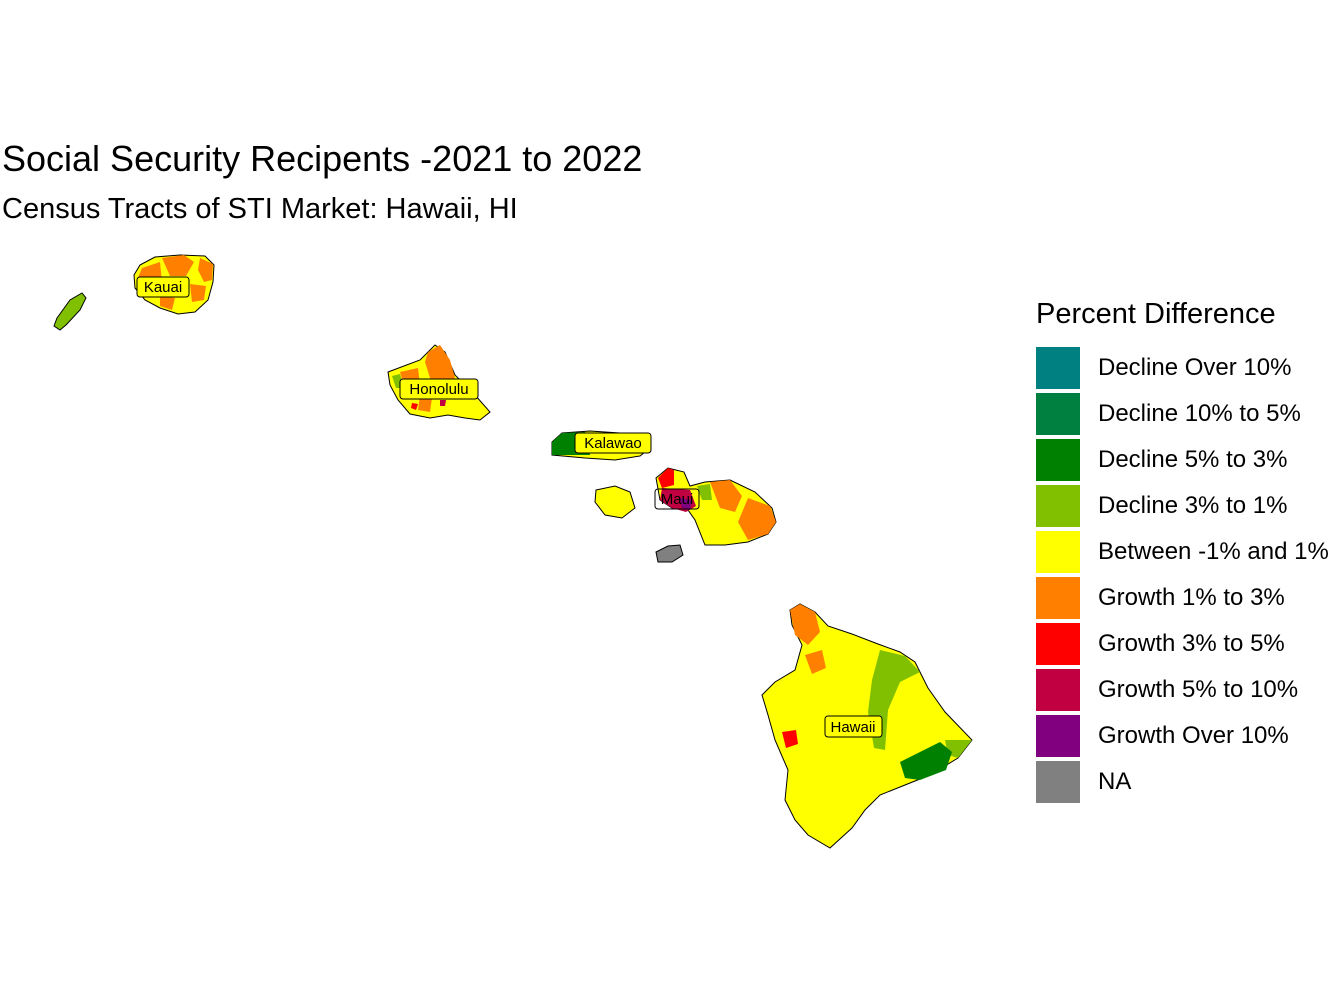  I want to click on legend-label: Decline 3% to 1%, so click(1193, 505).